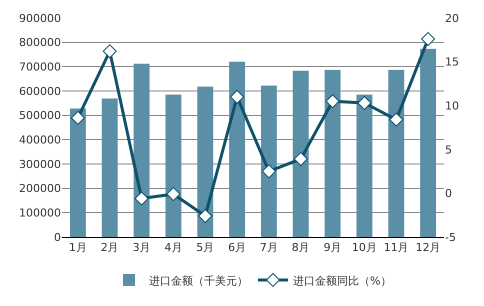 The height and width of the screenshot is (306, 484). What do you see at coordinates (40, 18) in the screenshot?
I see `y-tick-label: 900000` at bounding box center [40, 18].